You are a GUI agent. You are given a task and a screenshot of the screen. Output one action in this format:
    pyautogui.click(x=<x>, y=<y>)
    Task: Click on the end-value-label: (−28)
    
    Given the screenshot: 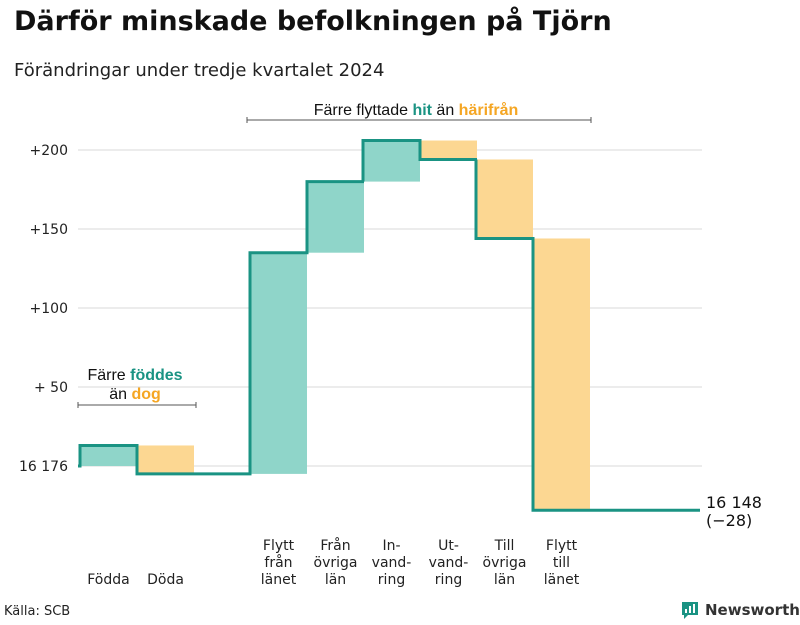 What is the action you would take?
    pyautogui.click(x=729, y=520)
    